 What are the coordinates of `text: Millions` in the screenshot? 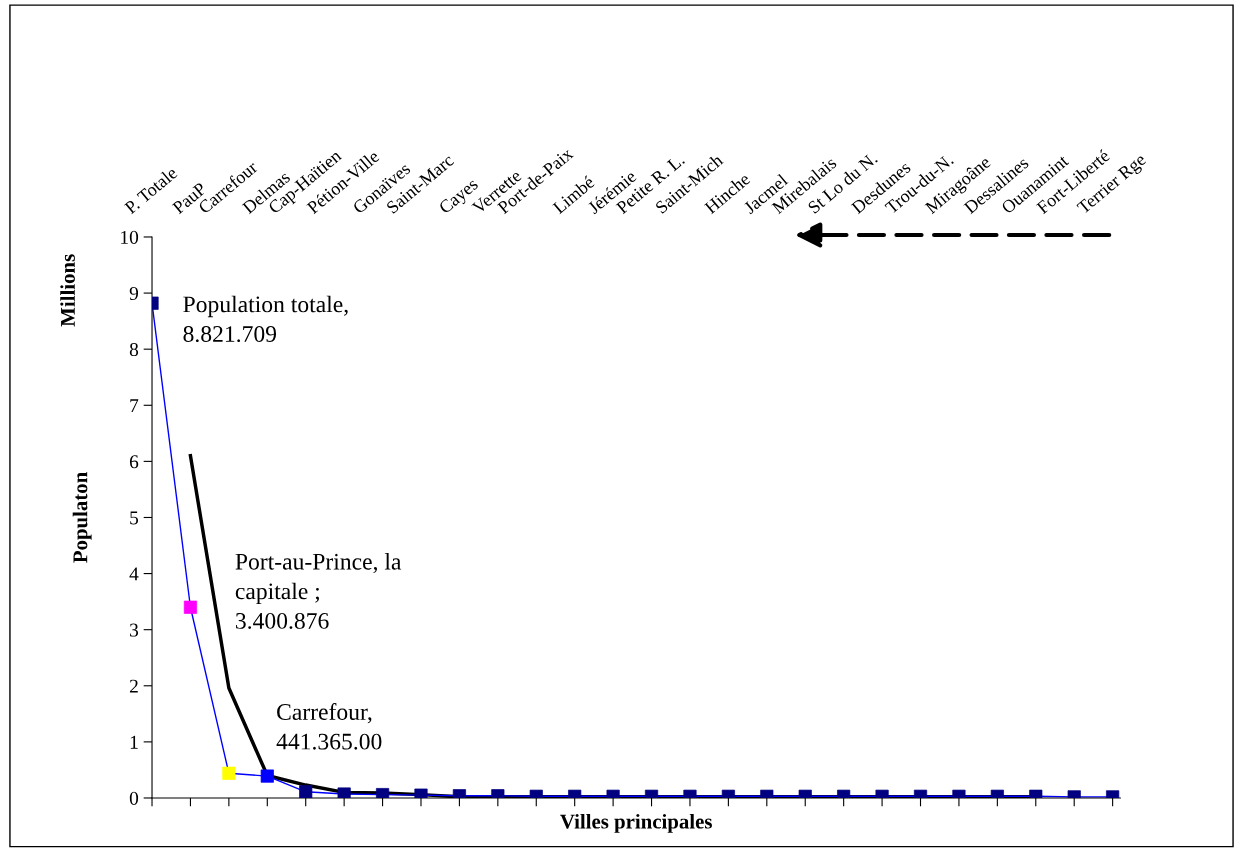 It's located at (67, 290).